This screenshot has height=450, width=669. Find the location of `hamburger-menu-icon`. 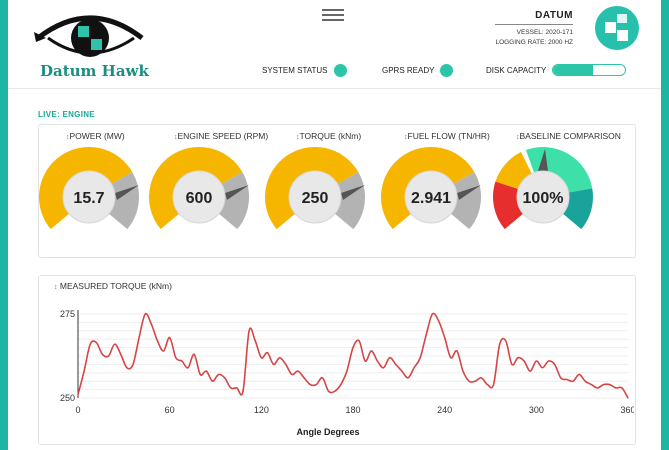

hamburger-menu-icon is located at coordinates (333, 15).